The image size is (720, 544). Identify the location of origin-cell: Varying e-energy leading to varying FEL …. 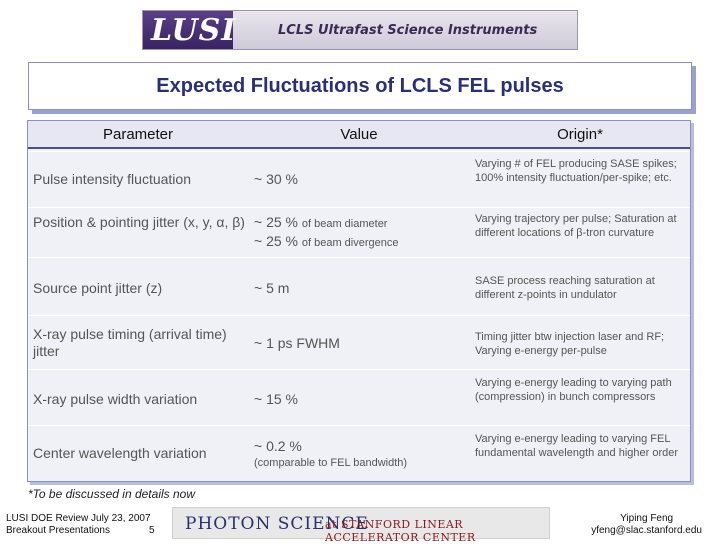
(577, 446).